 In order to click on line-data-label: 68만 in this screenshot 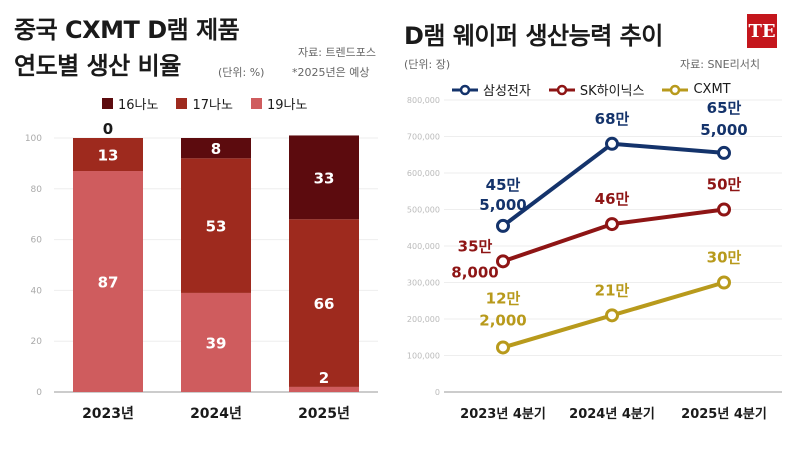, I will do `click(612, 119)`.